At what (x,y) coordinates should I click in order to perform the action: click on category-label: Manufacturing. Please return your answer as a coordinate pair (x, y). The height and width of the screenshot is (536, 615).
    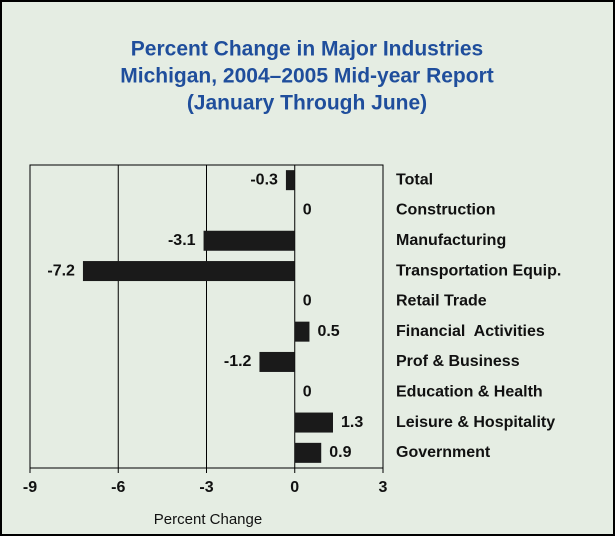
    Looking at the image, I should click on (451, 240).